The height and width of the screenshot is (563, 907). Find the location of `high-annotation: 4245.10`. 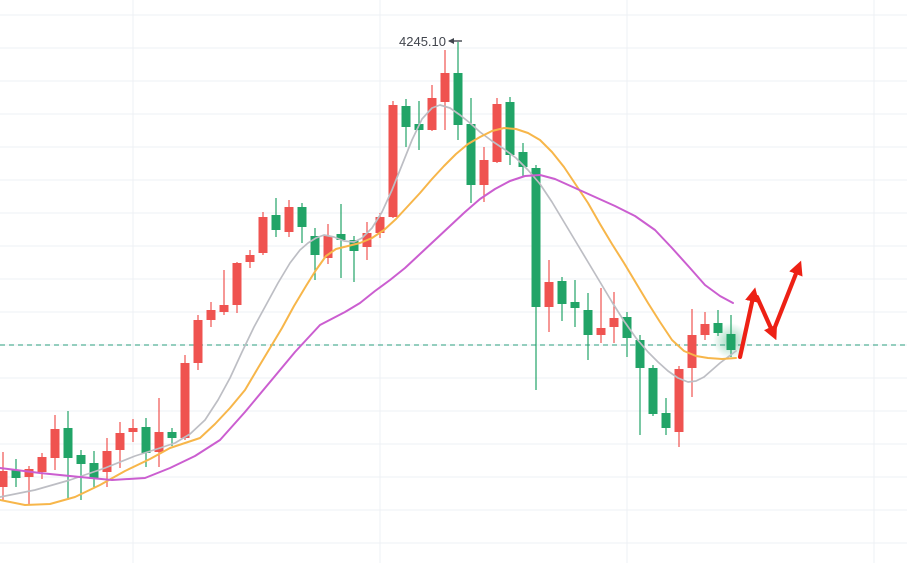

high-annotation: 4245.10 is located at coordinates (430, 41).